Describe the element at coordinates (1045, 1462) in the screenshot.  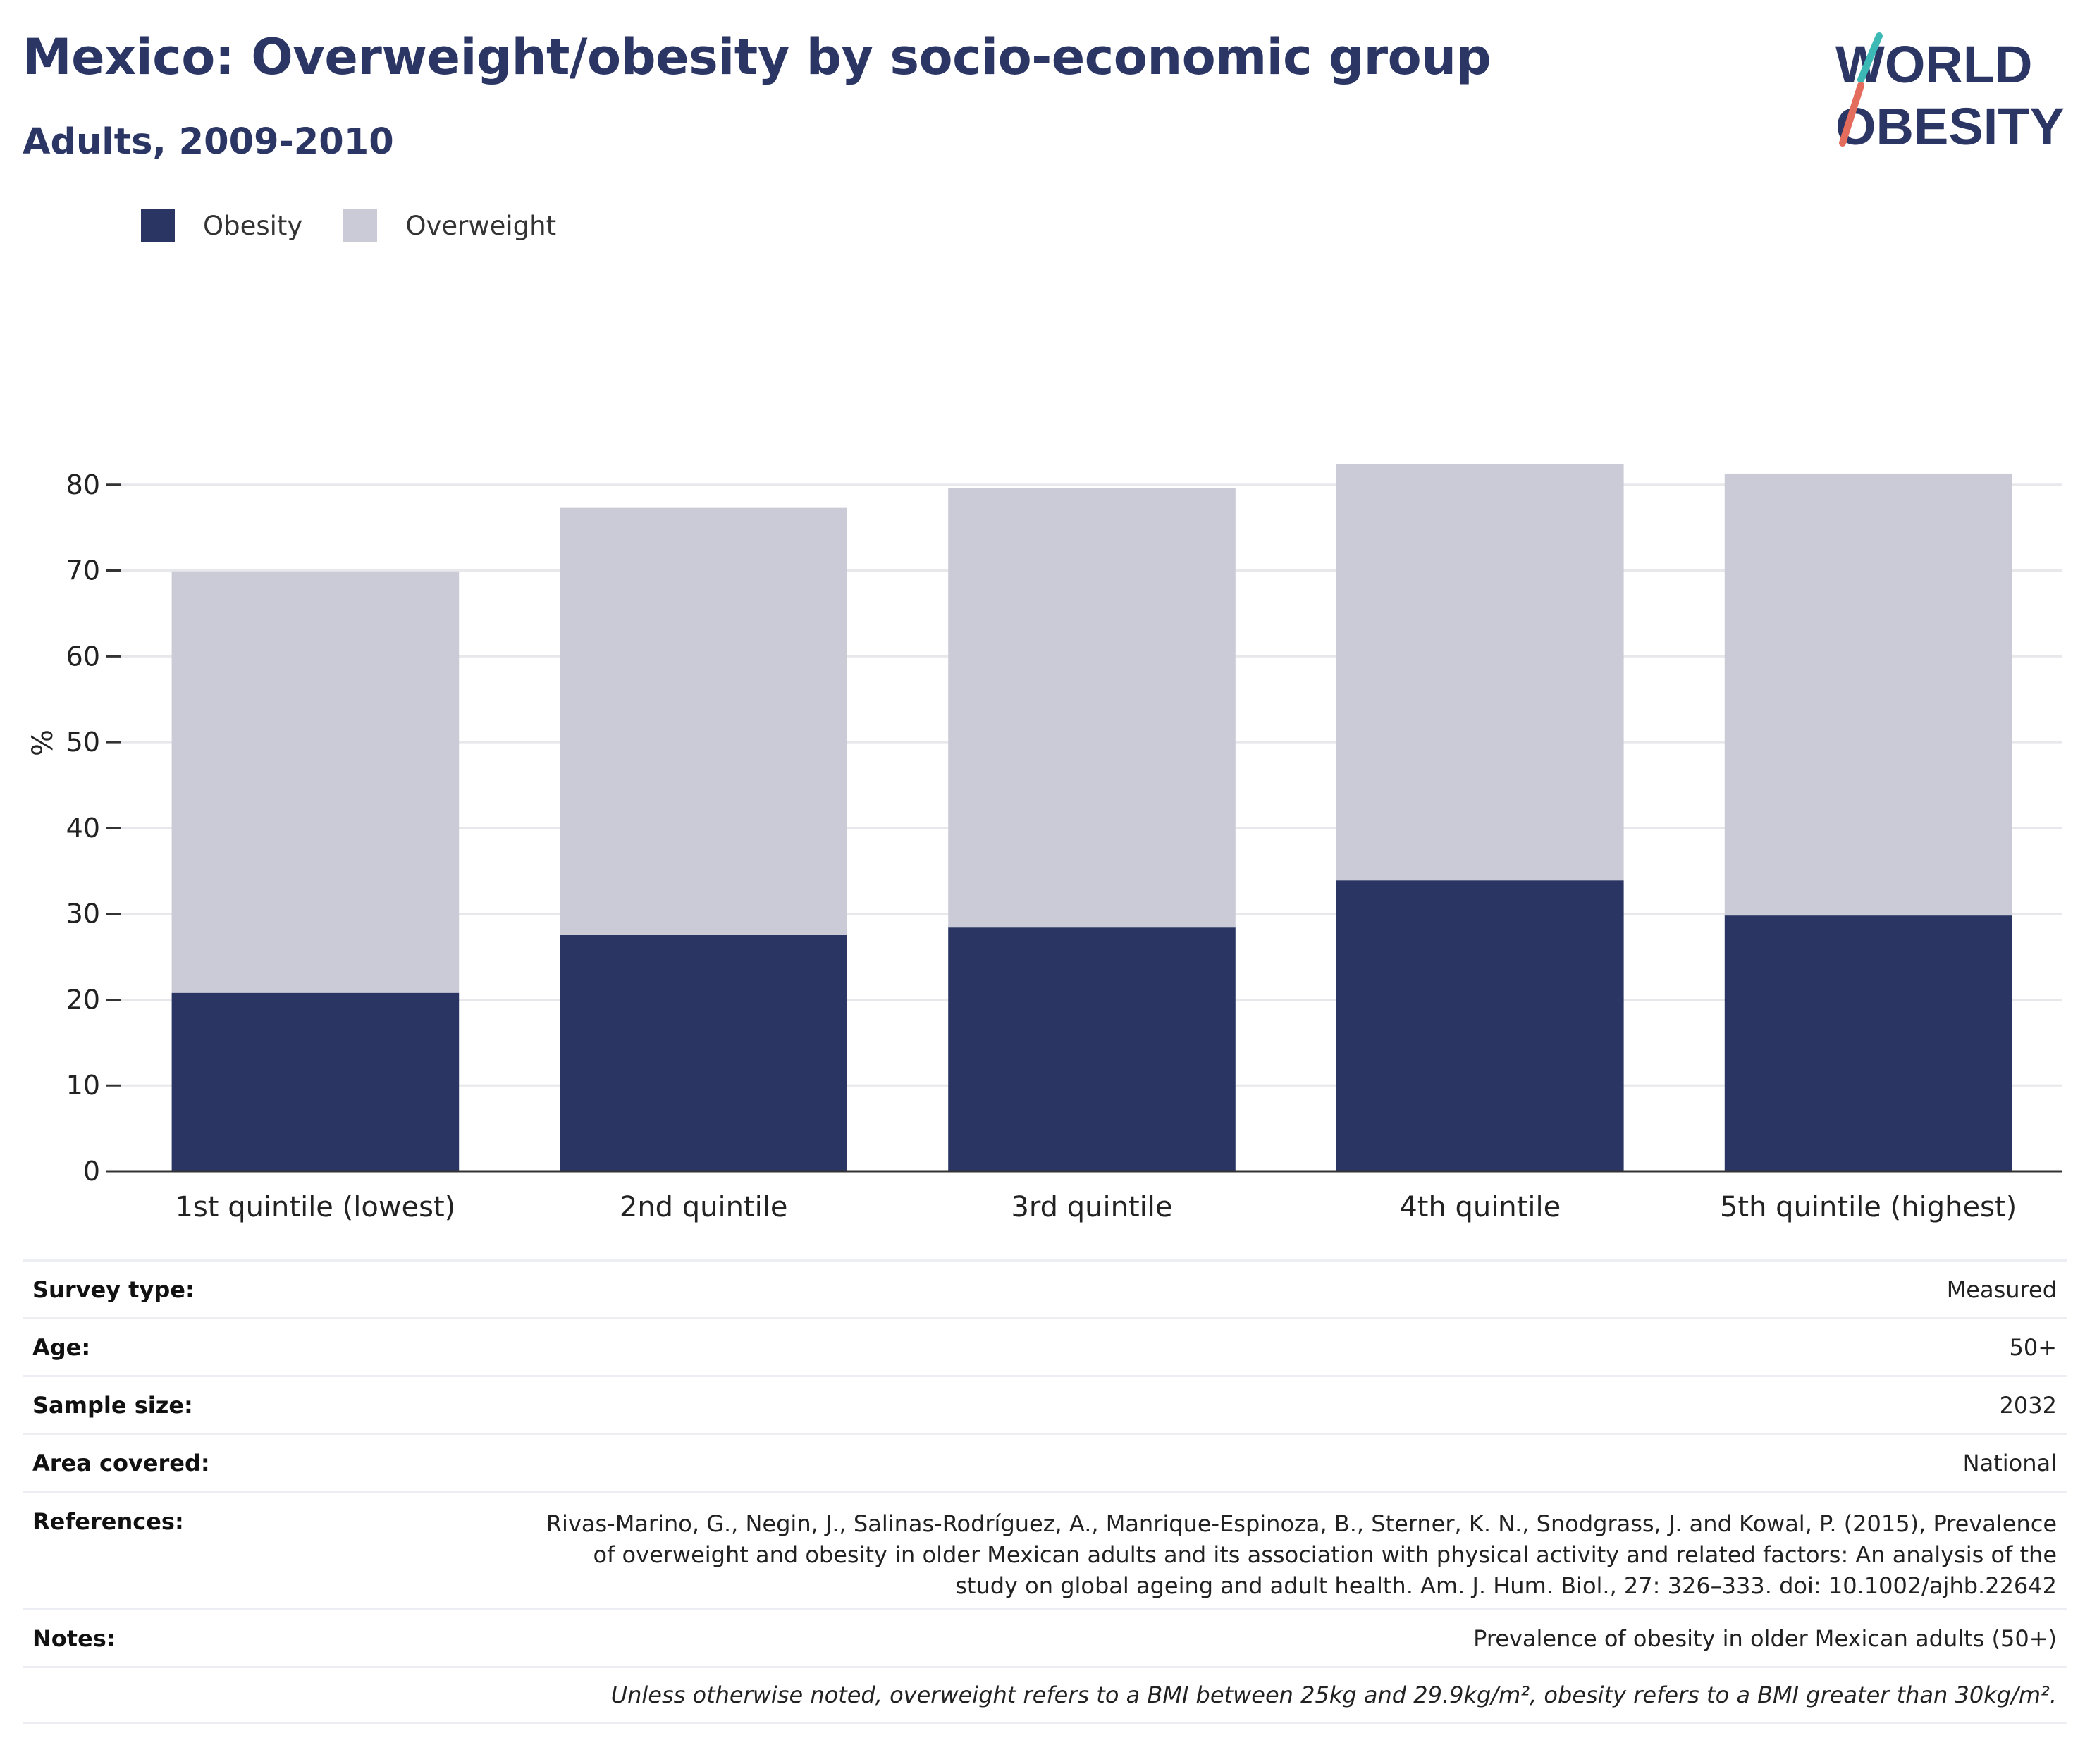
I see `detail-row-area-covered: Area covered: National` at that location.